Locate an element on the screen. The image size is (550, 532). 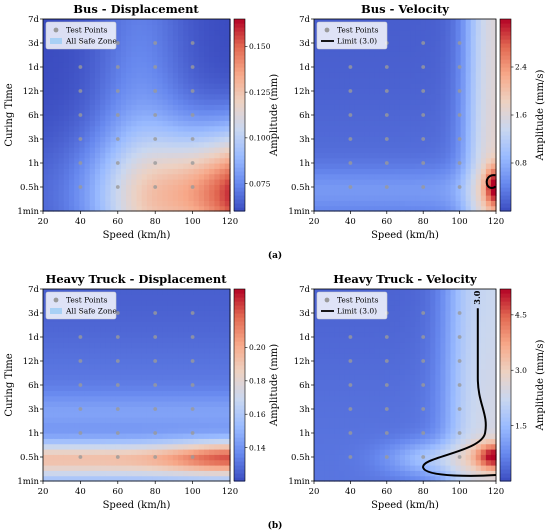
y-tick-label: 1d is located at coordinates (33, 338).